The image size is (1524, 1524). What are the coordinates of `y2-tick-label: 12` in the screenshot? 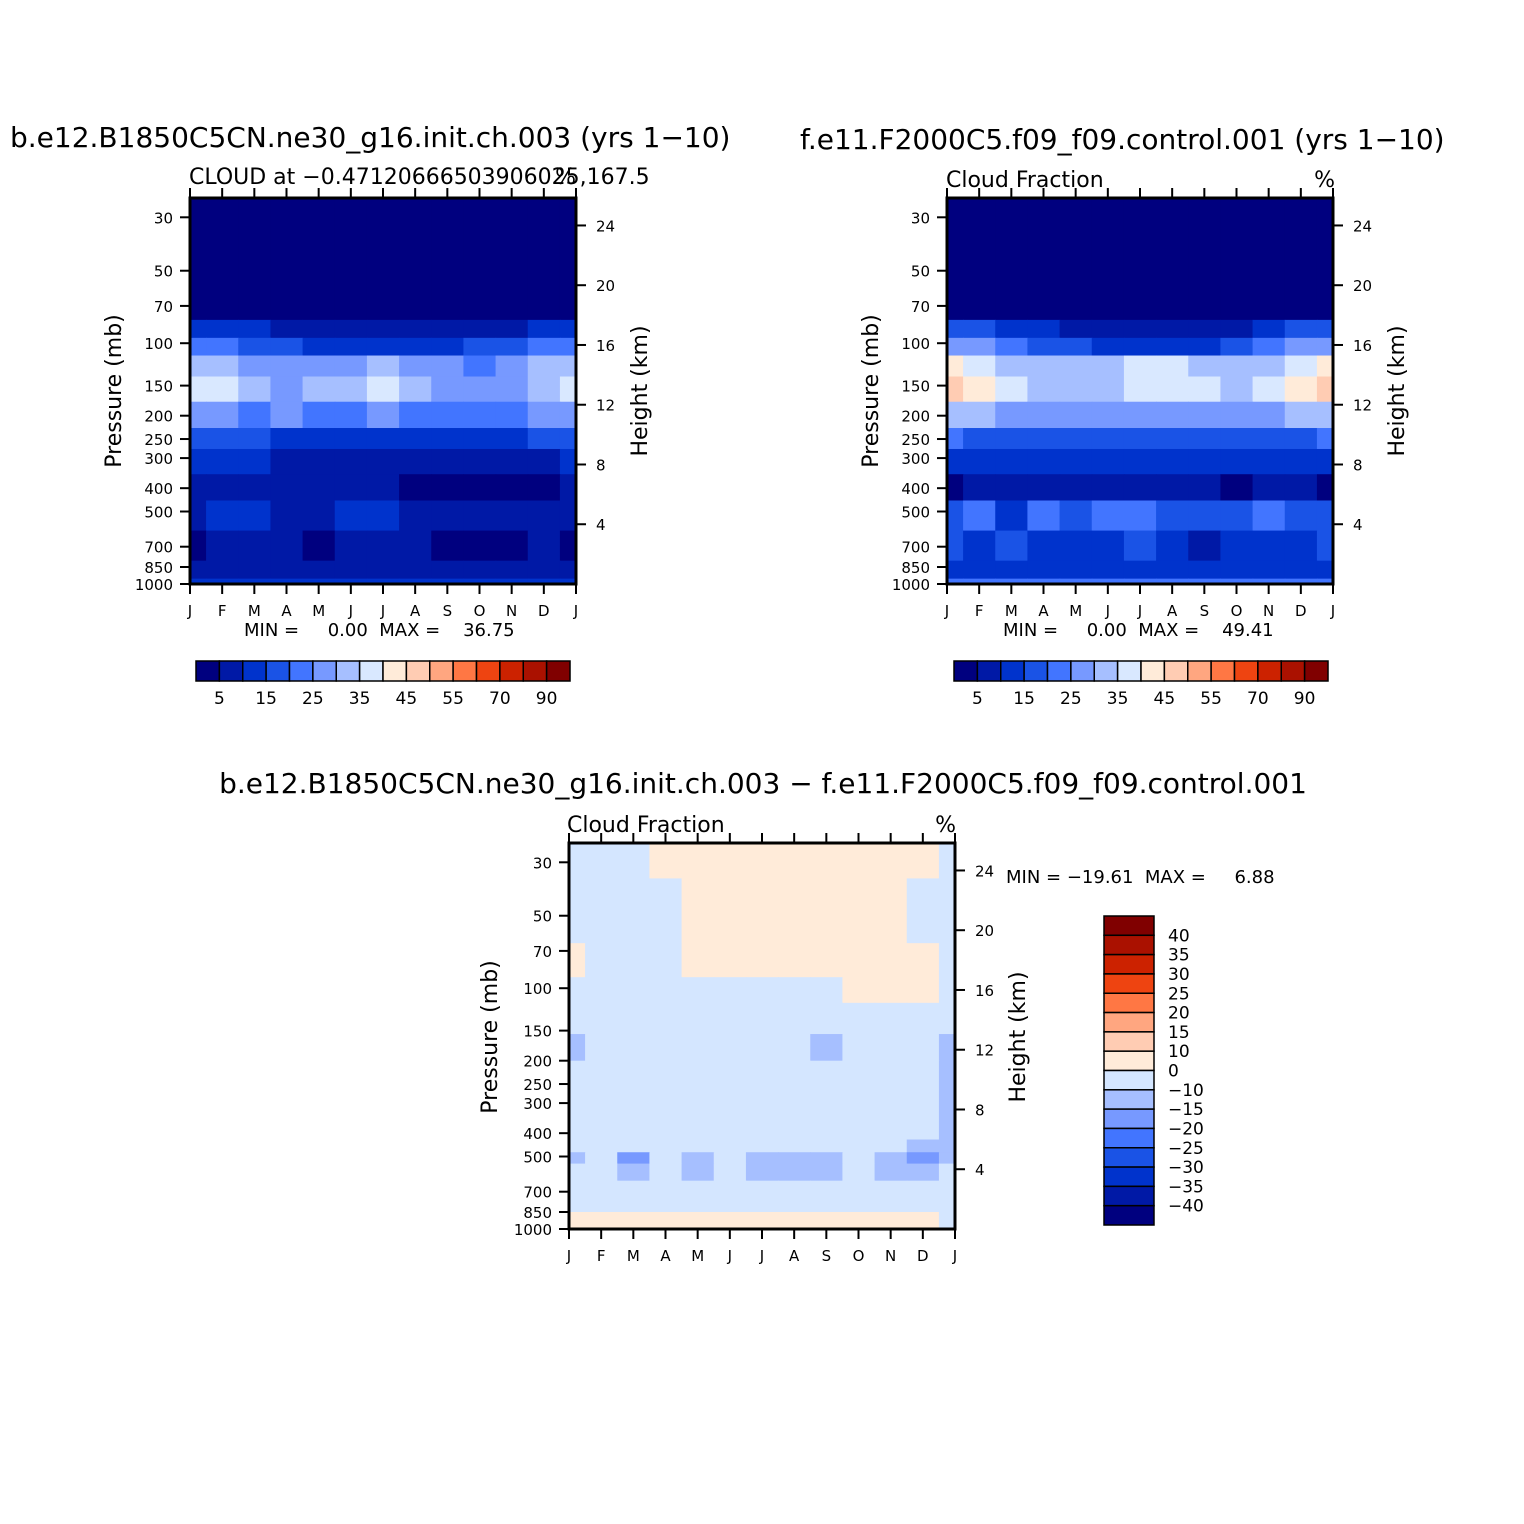 It's located at (605, 406).